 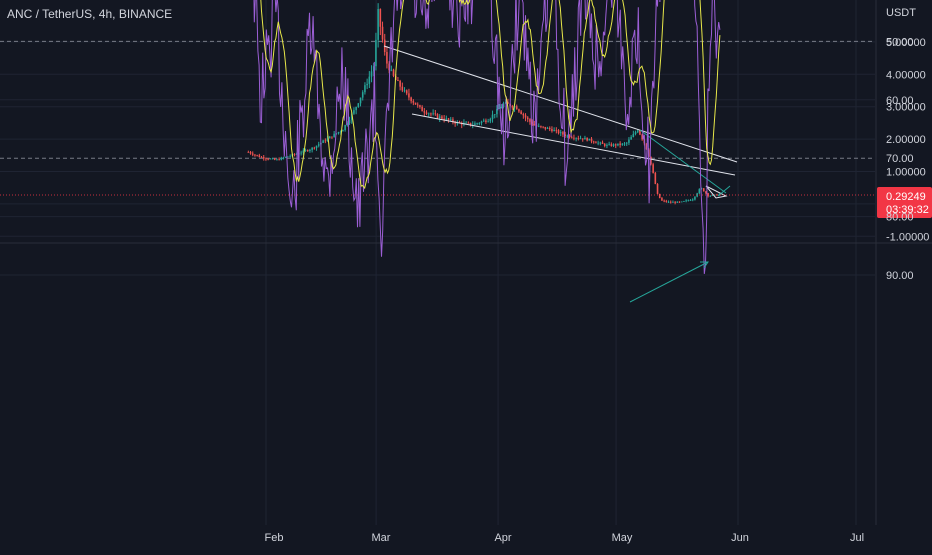 I want to click on wedge-pattern, so click(x=716, y=192).